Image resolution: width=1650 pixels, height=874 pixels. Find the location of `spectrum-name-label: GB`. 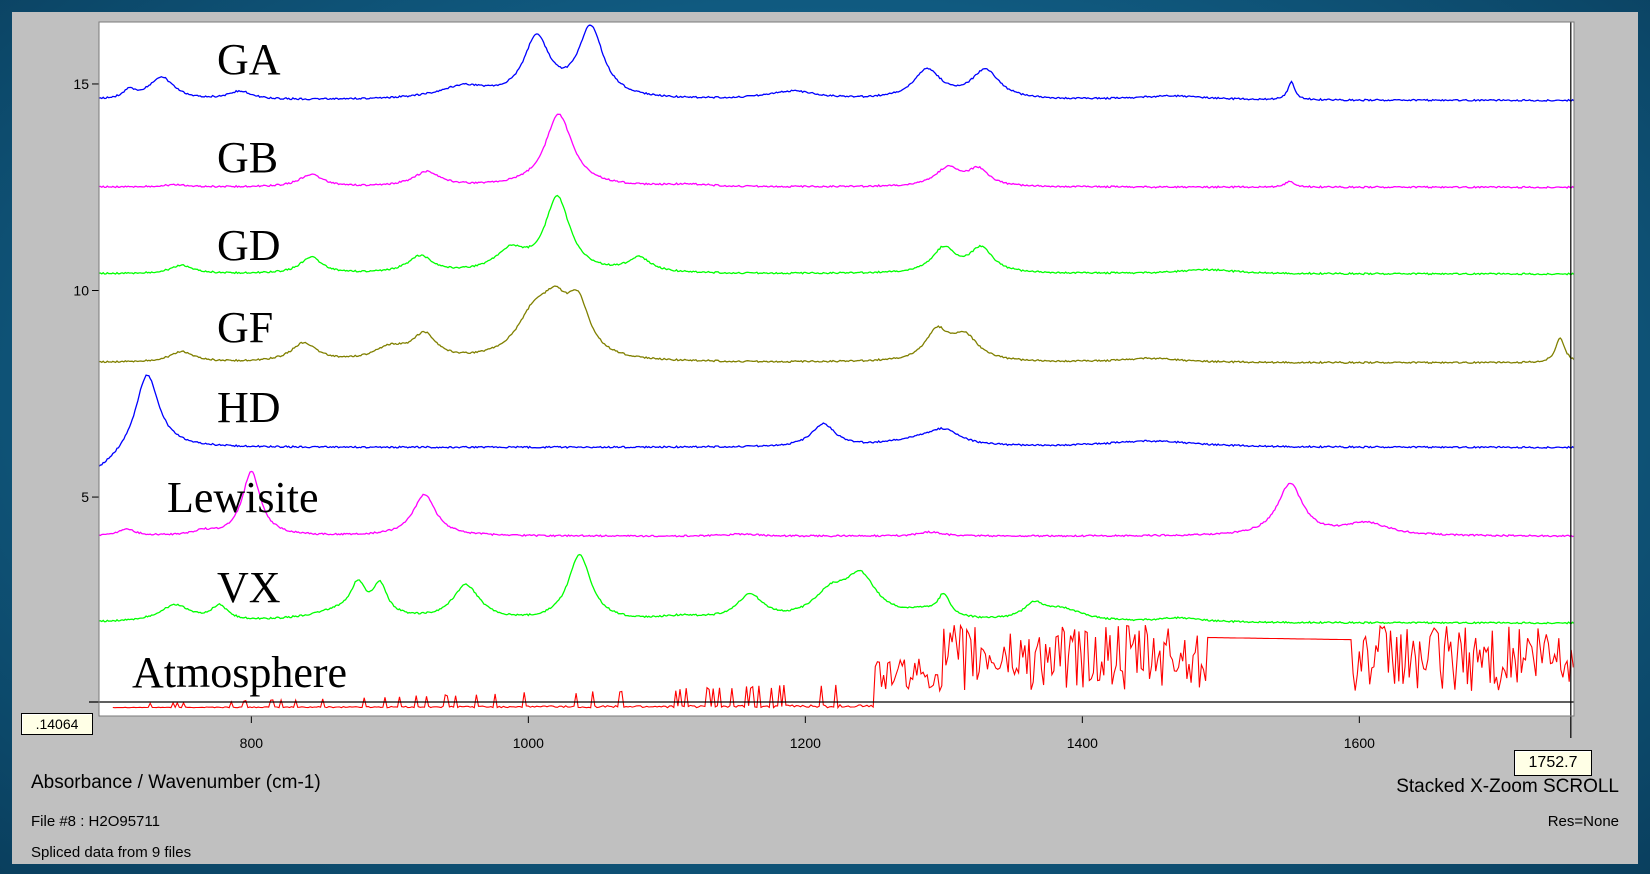

spectrum-name-label: GB is located at coordinates (247, 157).